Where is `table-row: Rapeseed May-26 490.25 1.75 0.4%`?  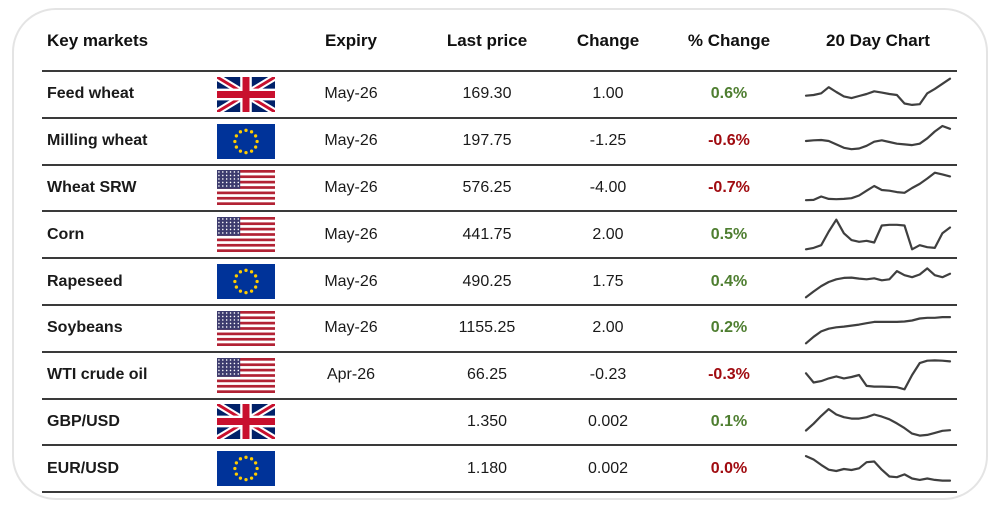
table-row: Rapeseed May-26 490.25 1.75 0.4% is located at coordinates (499, 282).